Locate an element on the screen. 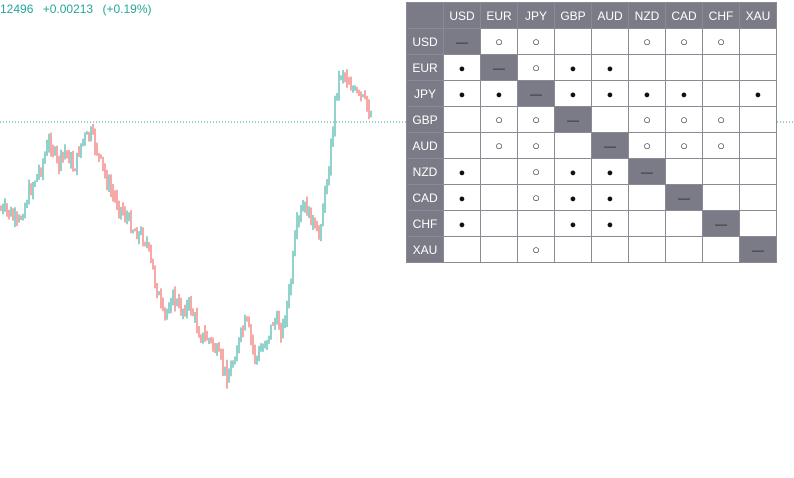 The height and width of the screenshot is (478, 794). col-header: CAD is located at coordinates (684, 15).